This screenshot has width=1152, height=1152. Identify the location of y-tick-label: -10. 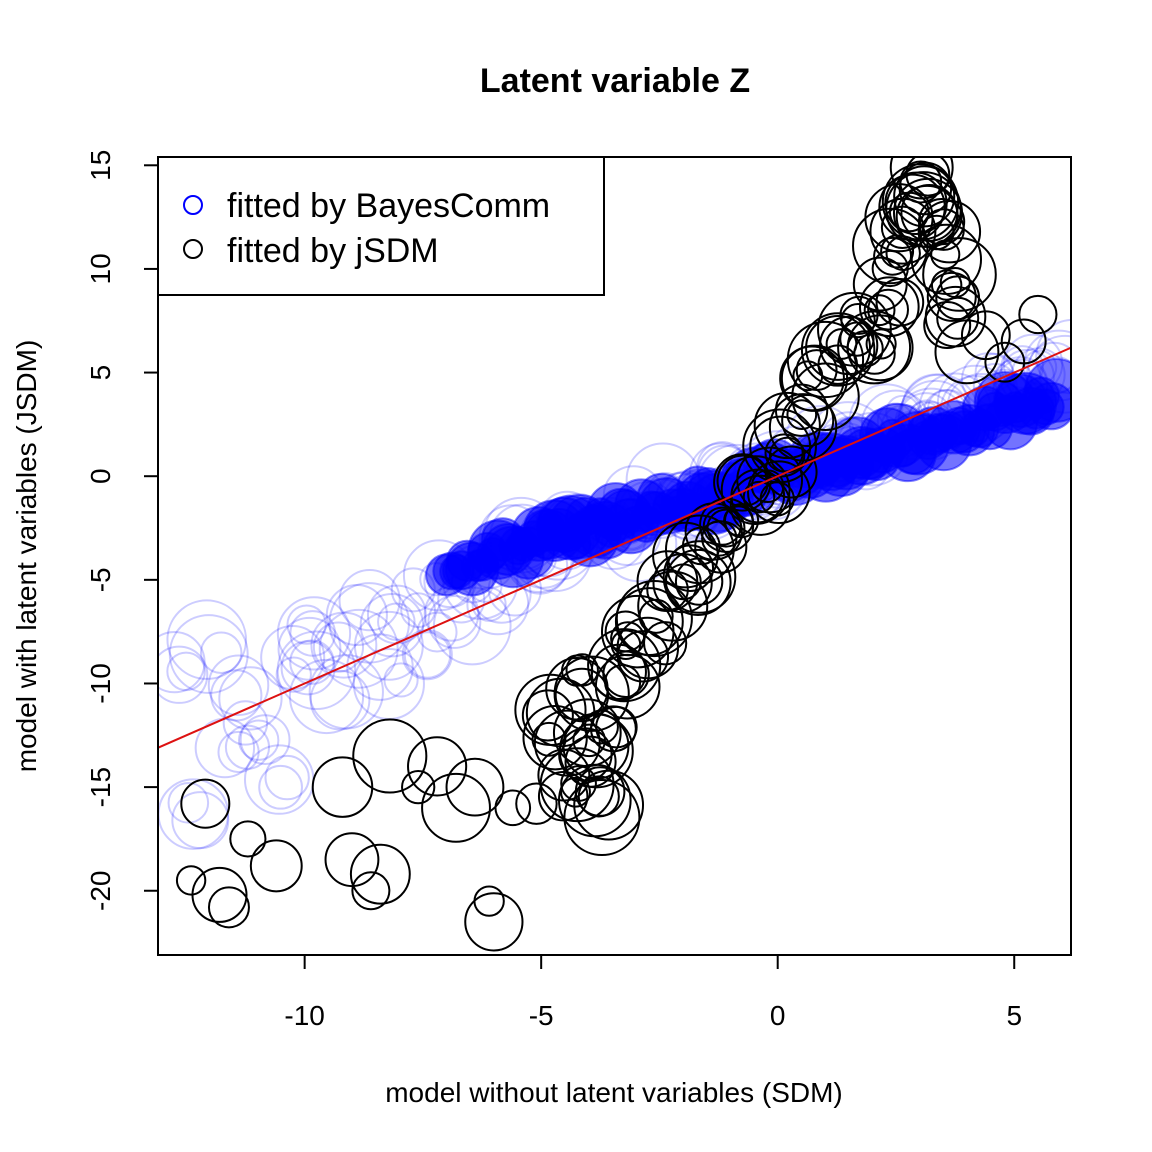
(100, 683).